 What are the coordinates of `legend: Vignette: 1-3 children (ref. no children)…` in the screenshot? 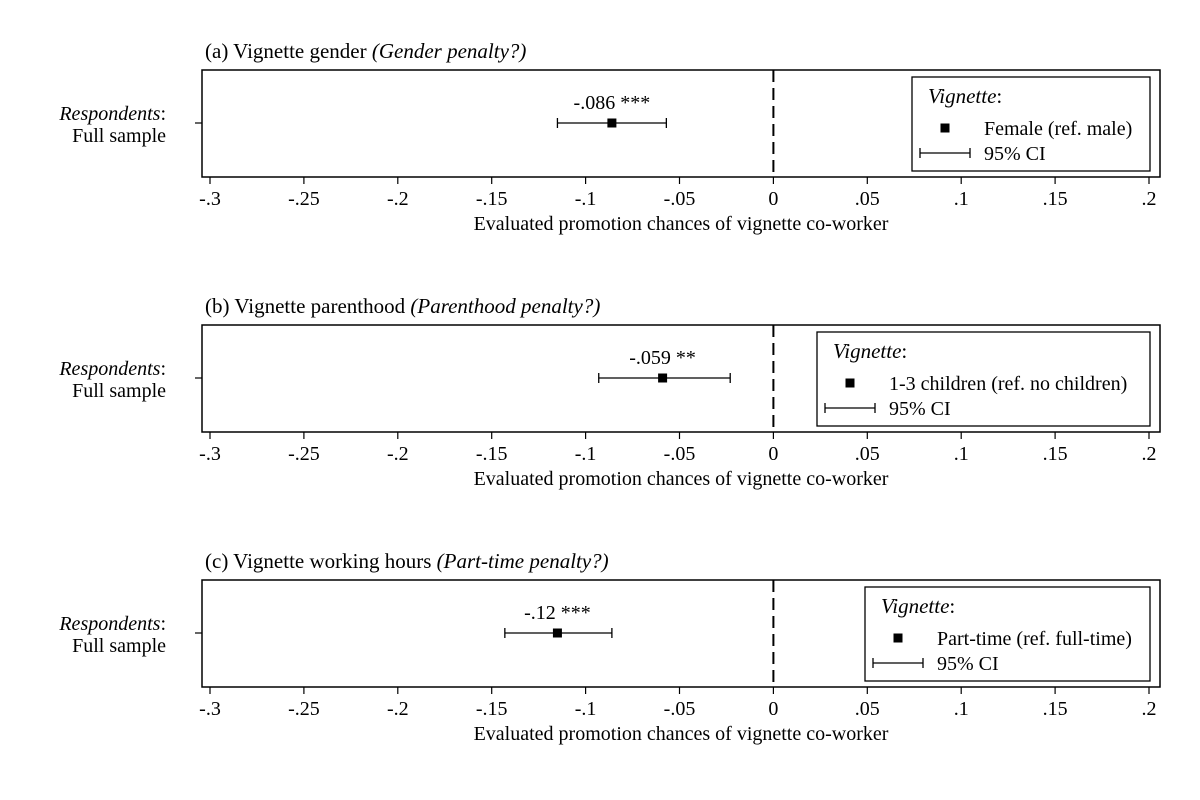 It's located at (983, 379).